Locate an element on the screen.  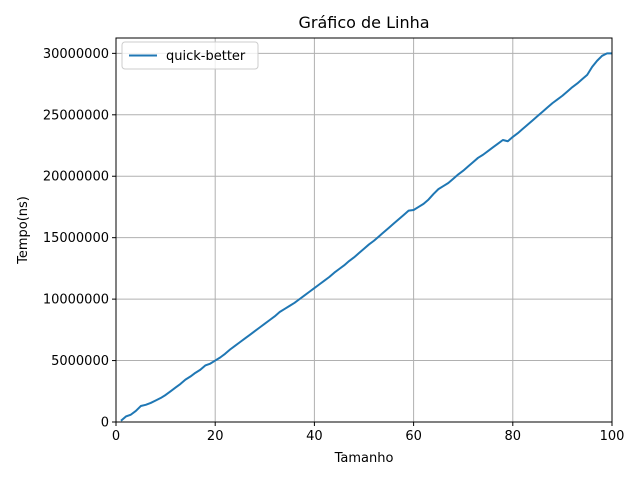
x-axis-label: Tamanho is located at coordinates (364, 458).